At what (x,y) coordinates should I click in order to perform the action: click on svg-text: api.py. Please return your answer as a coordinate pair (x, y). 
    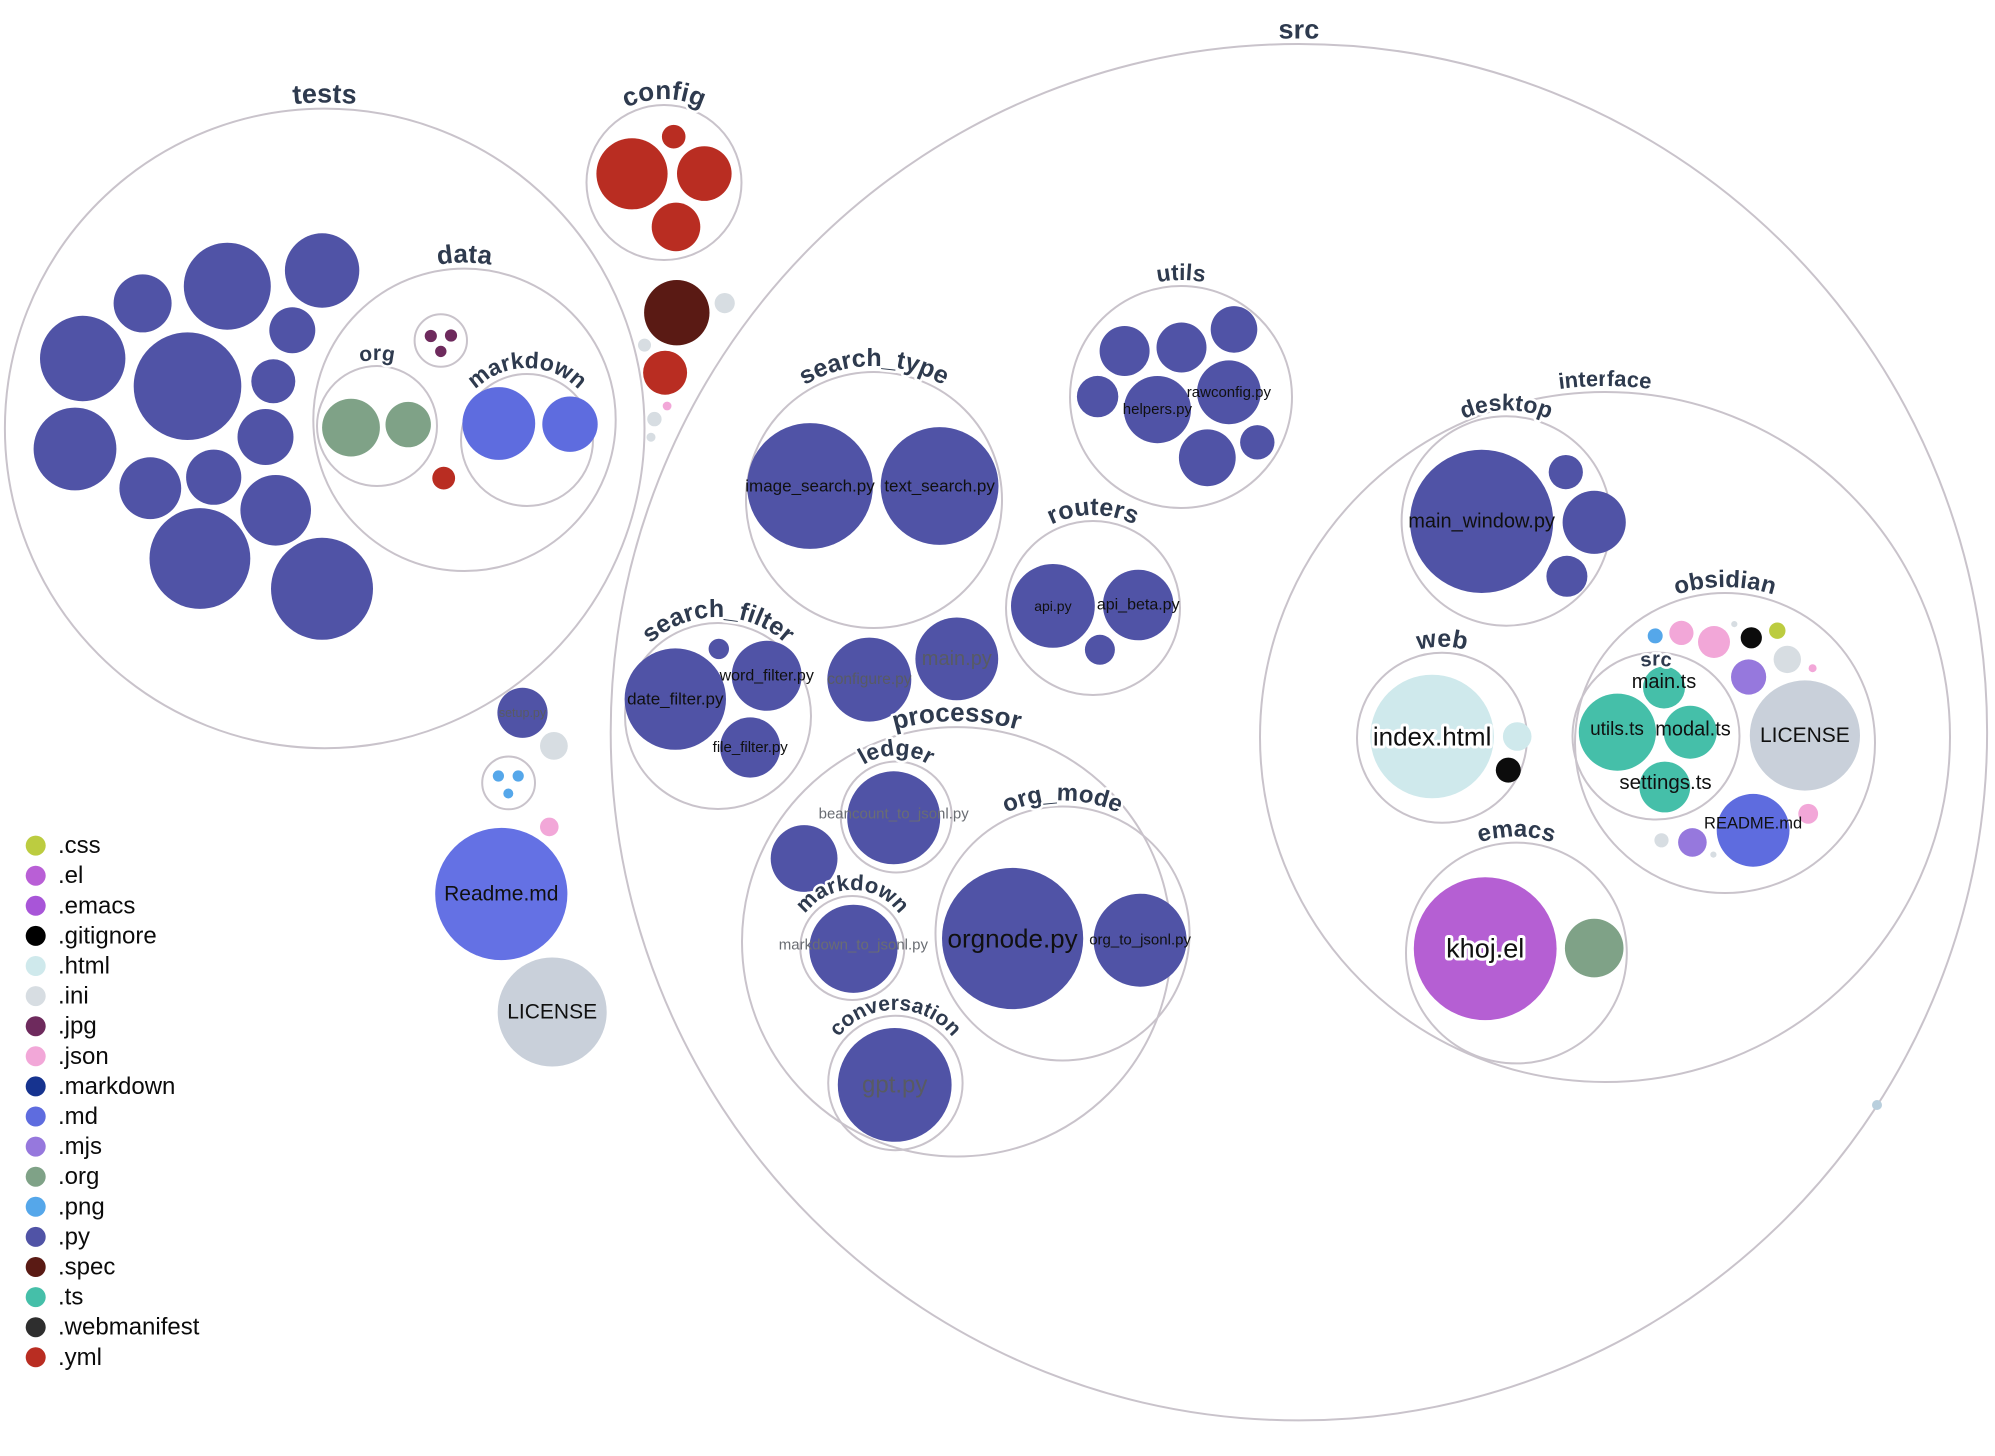
    Looking at the image, I should click on (1052, 606).